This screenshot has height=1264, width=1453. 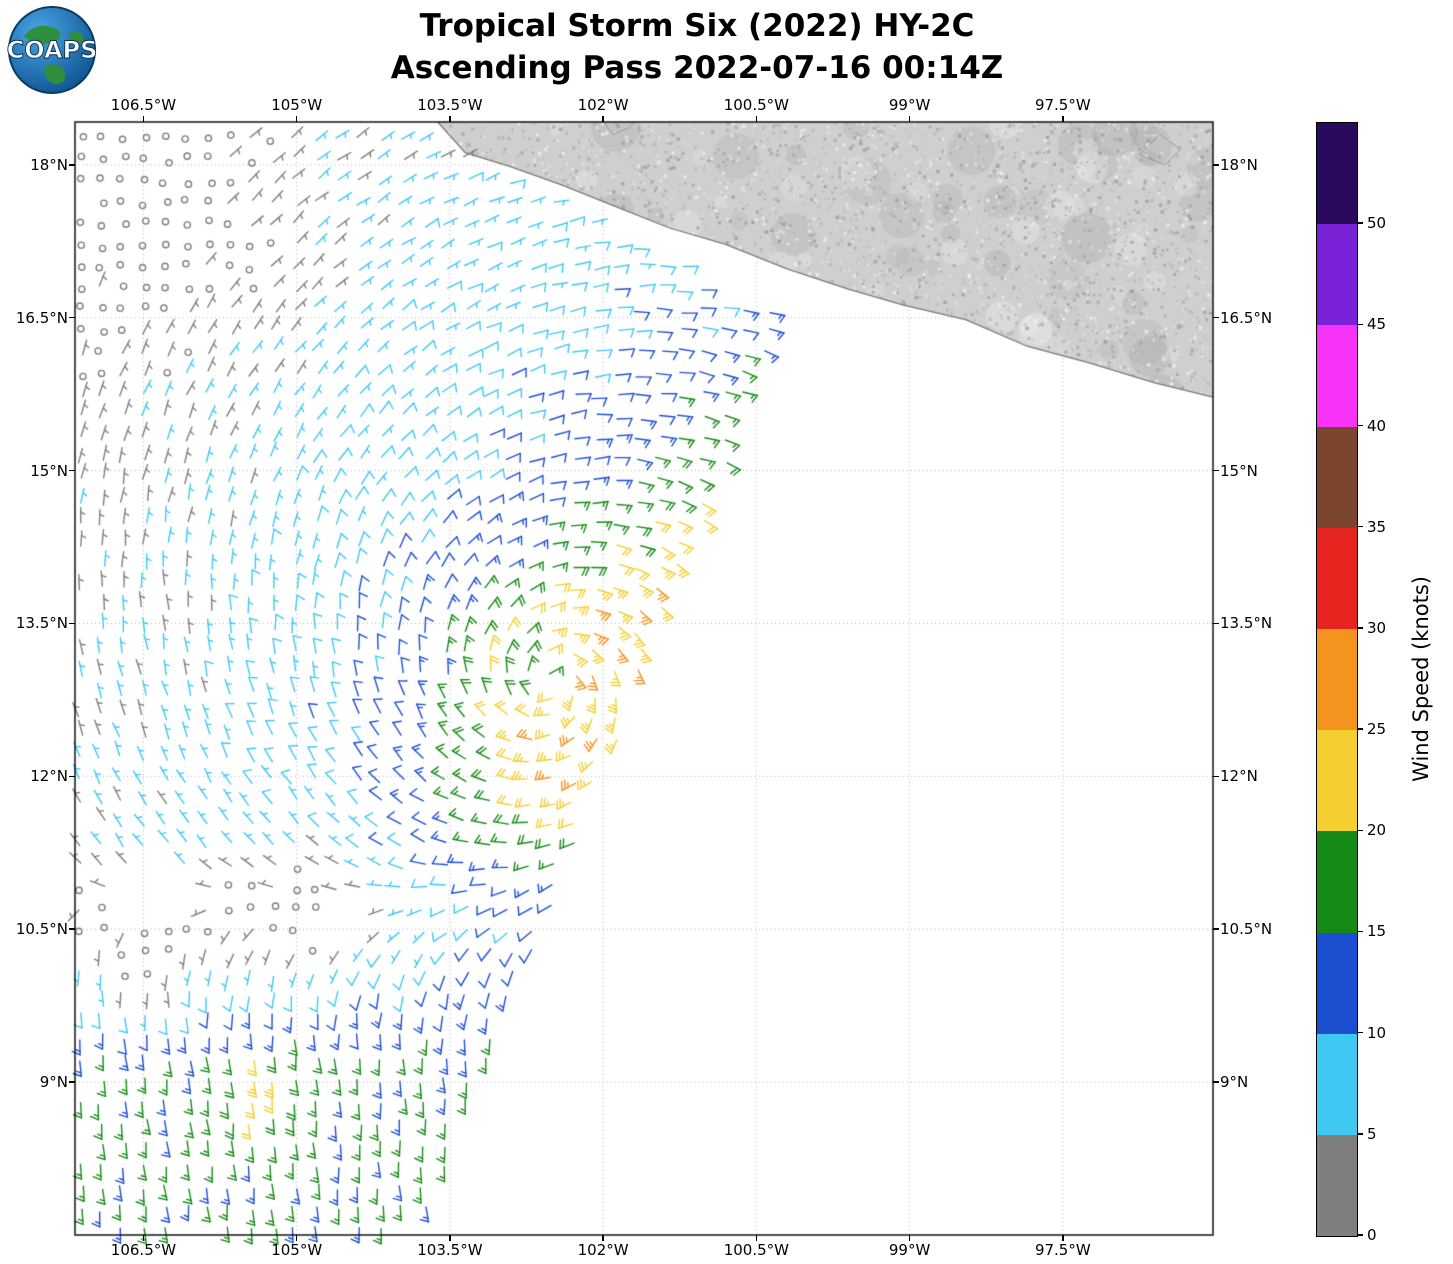 I want to click on logo-text: COAPS, so click(x=52, y=50).